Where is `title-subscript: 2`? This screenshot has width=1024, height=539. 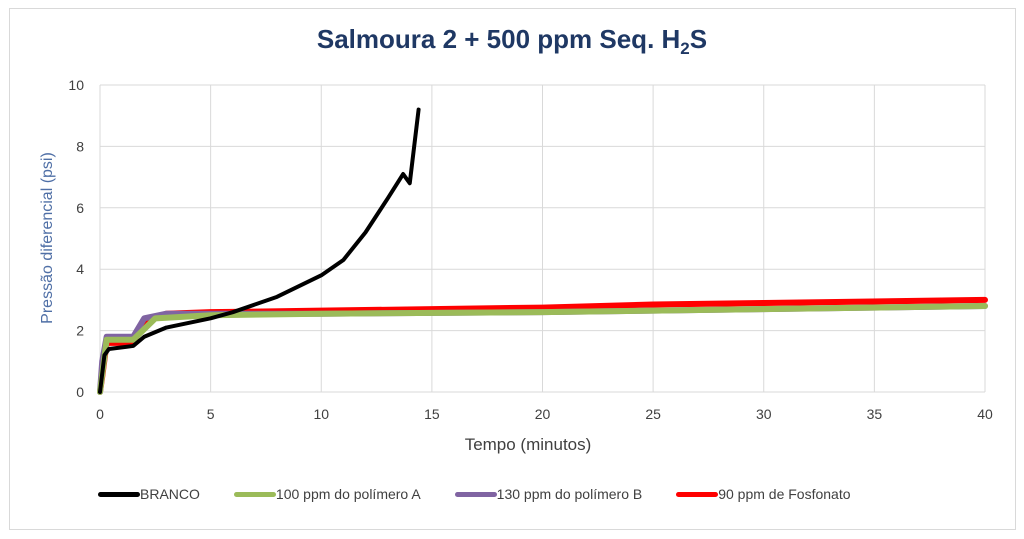
title-subscript: 2 is located at coordinates (685, 49).